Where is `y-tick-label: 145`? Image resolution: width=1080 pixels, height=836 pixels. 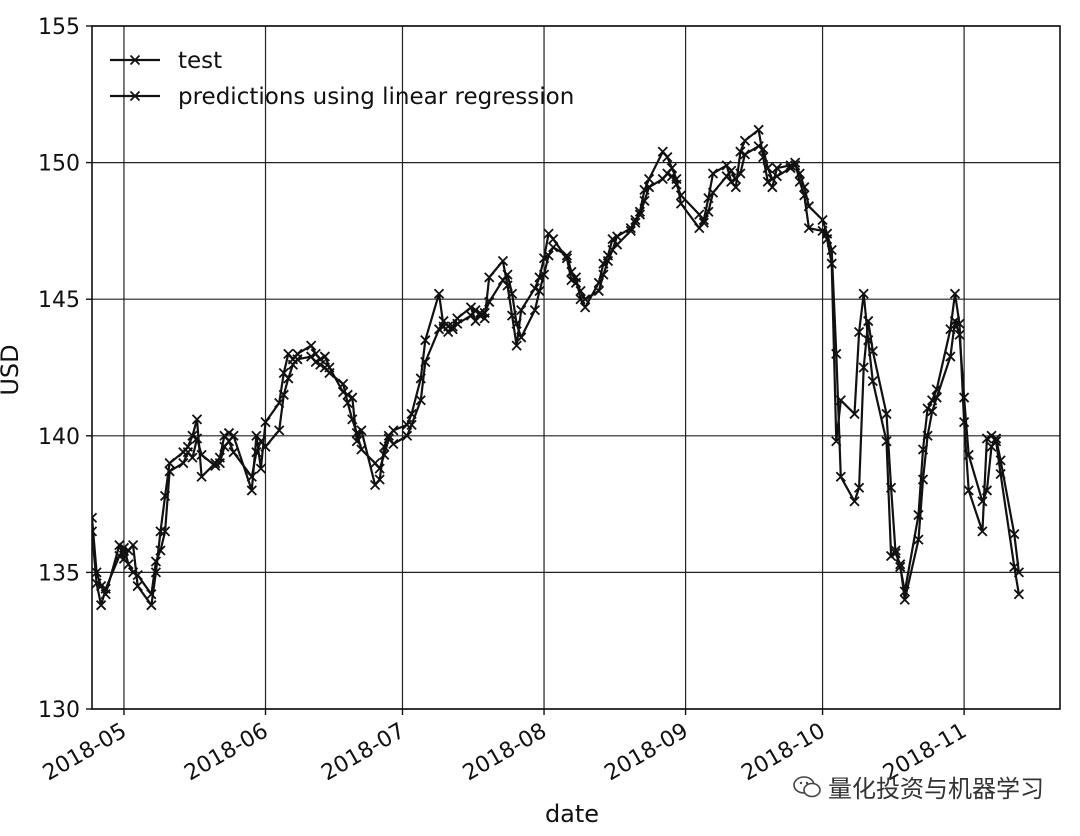
y-tick-label: 145 is located at coordinates (59, 300).